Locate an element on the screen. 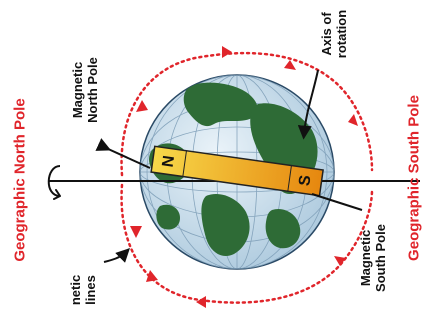 The width and height of the screenshot is (431, 323). magnet-n-label: N is located at coordinates (169, 161).